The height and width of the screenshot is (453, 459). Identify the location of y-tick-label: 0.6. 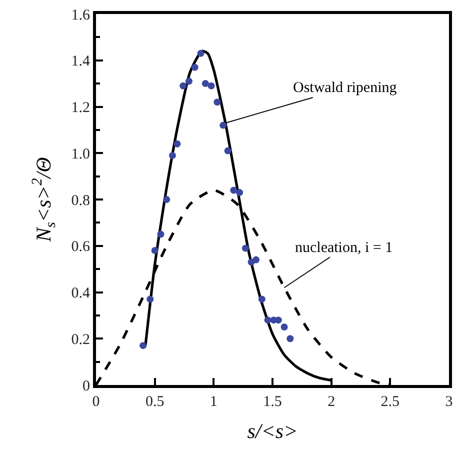
(80, 247).